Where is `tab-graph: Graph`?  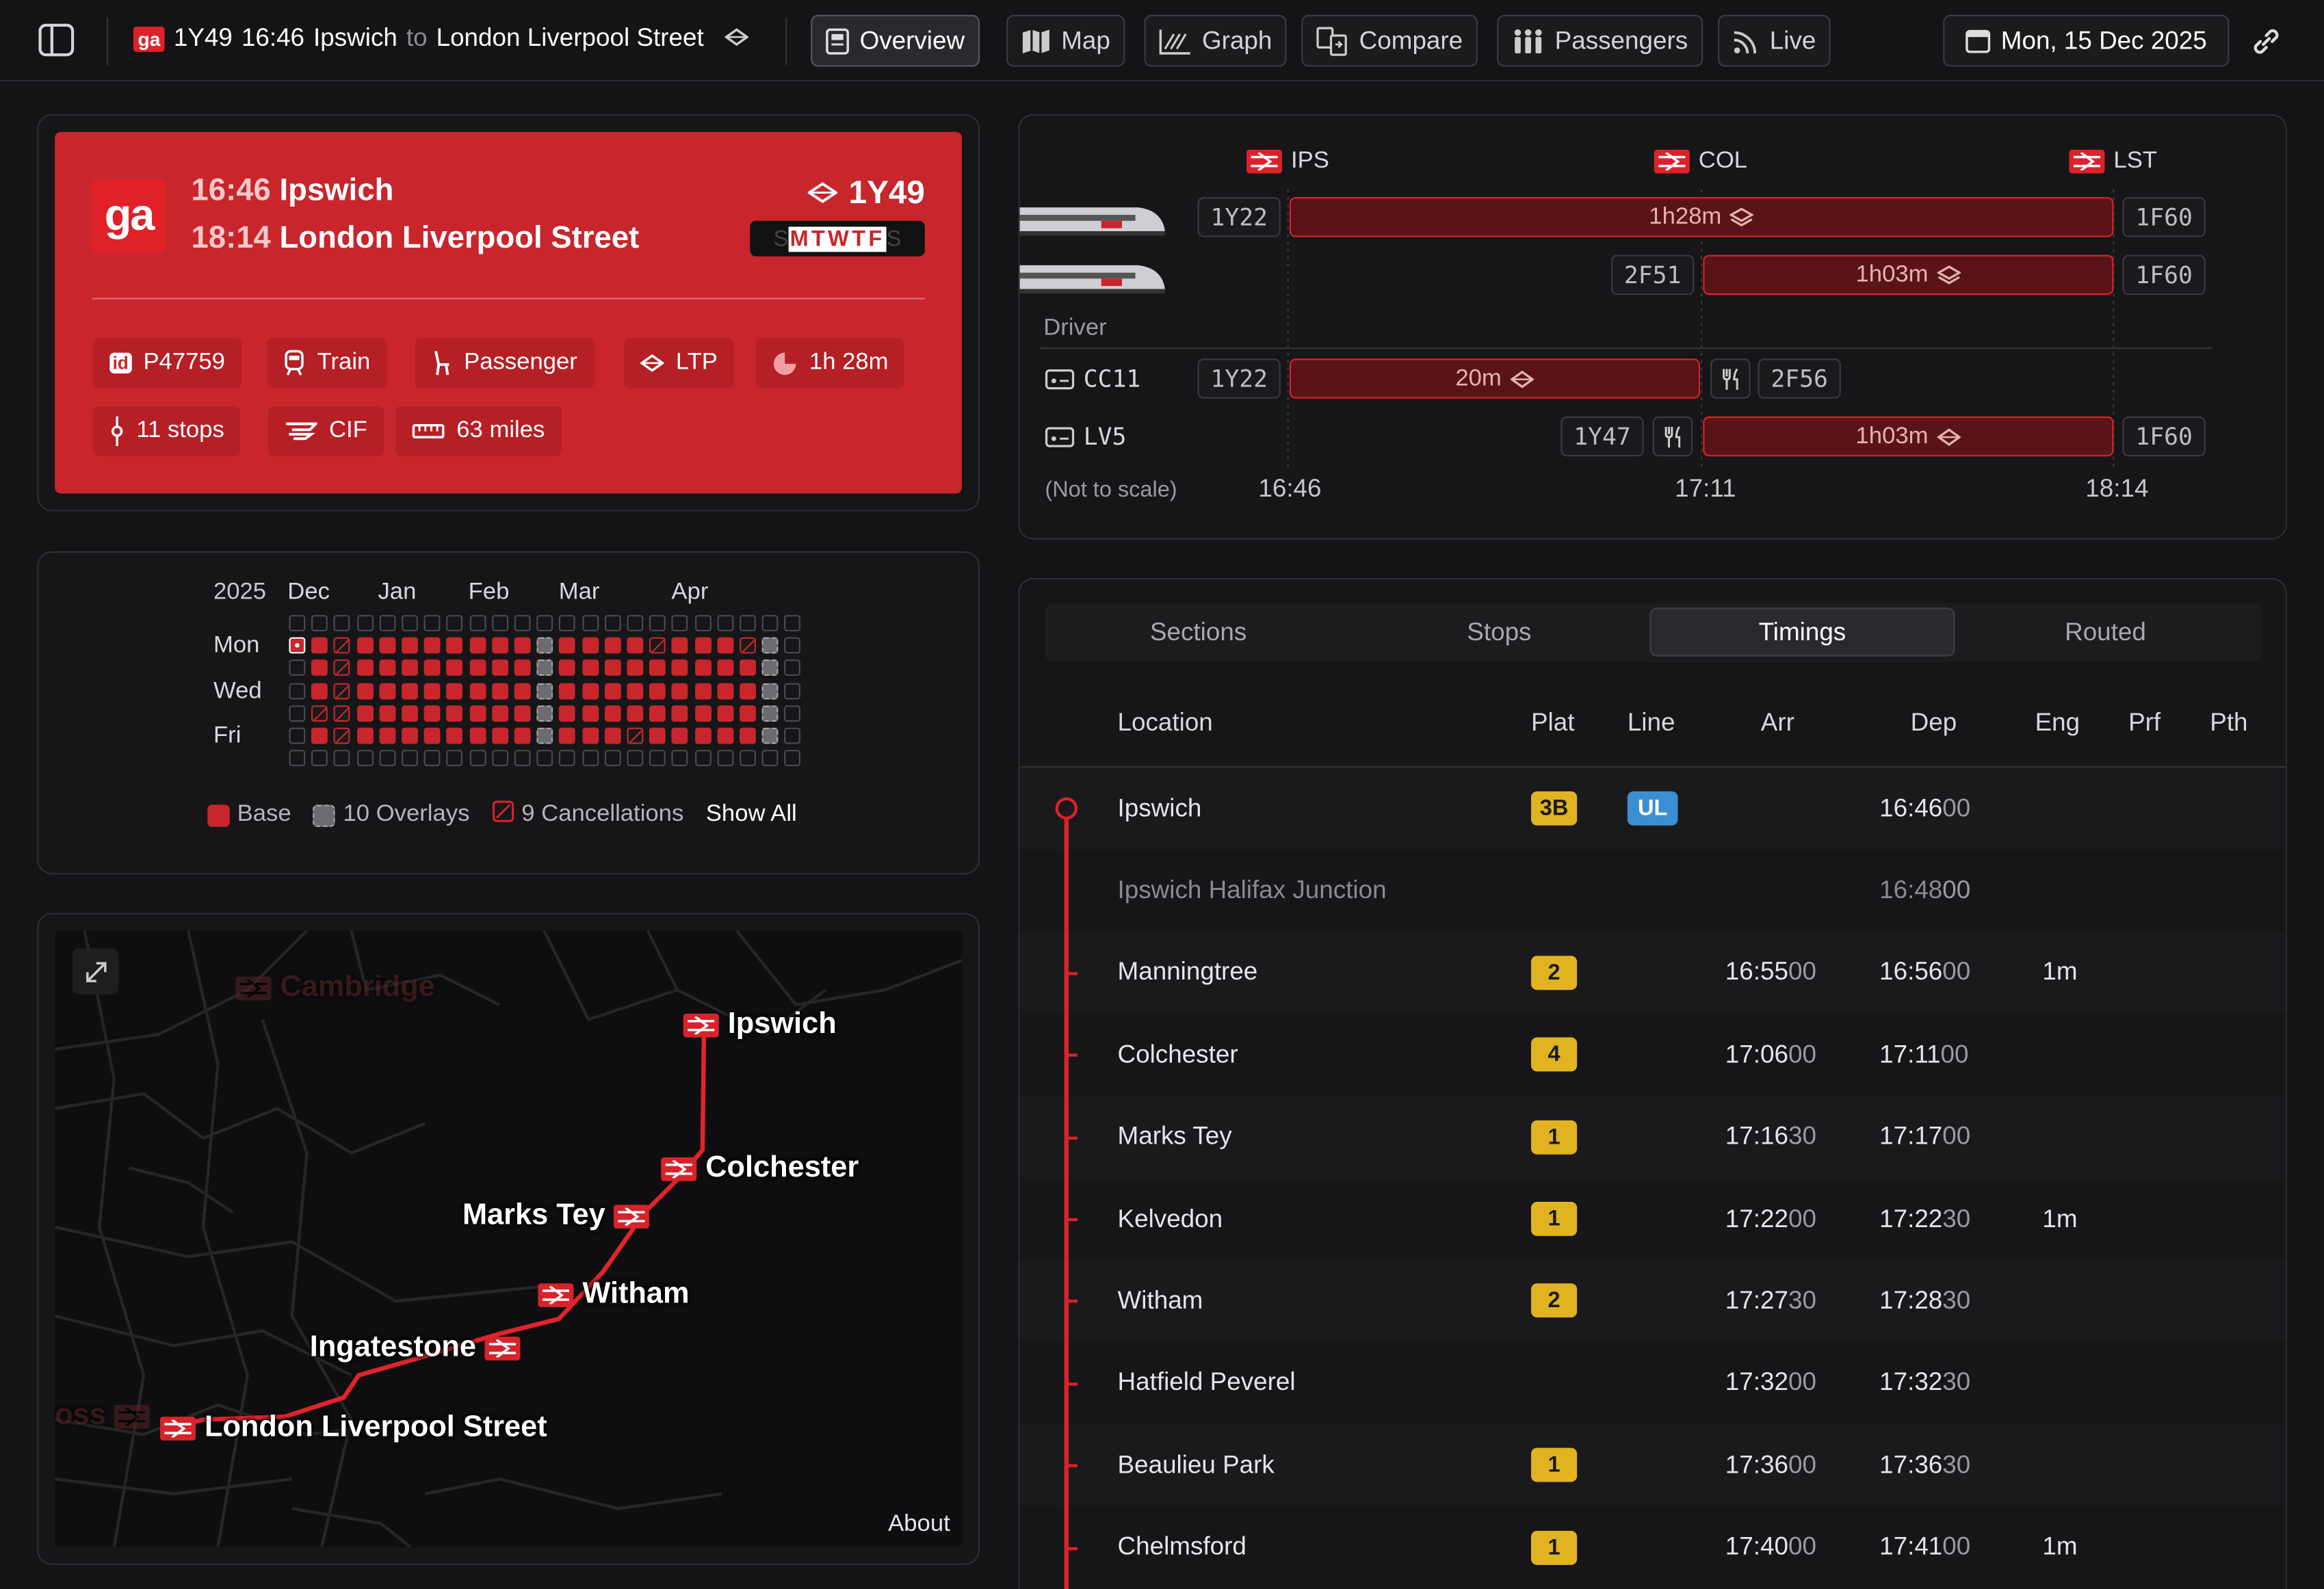
tab-graph: Graph is located at coordinates (1216, 40).